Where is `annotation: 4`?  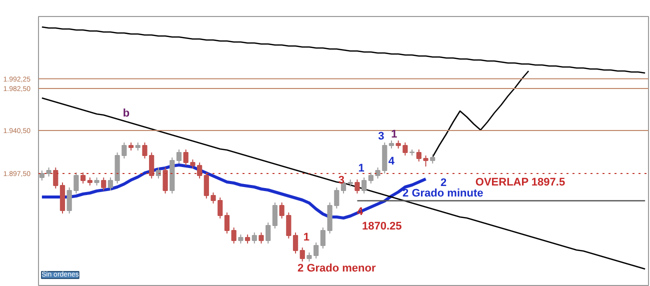 annotation: 4 is located at coordinates (392, 162).